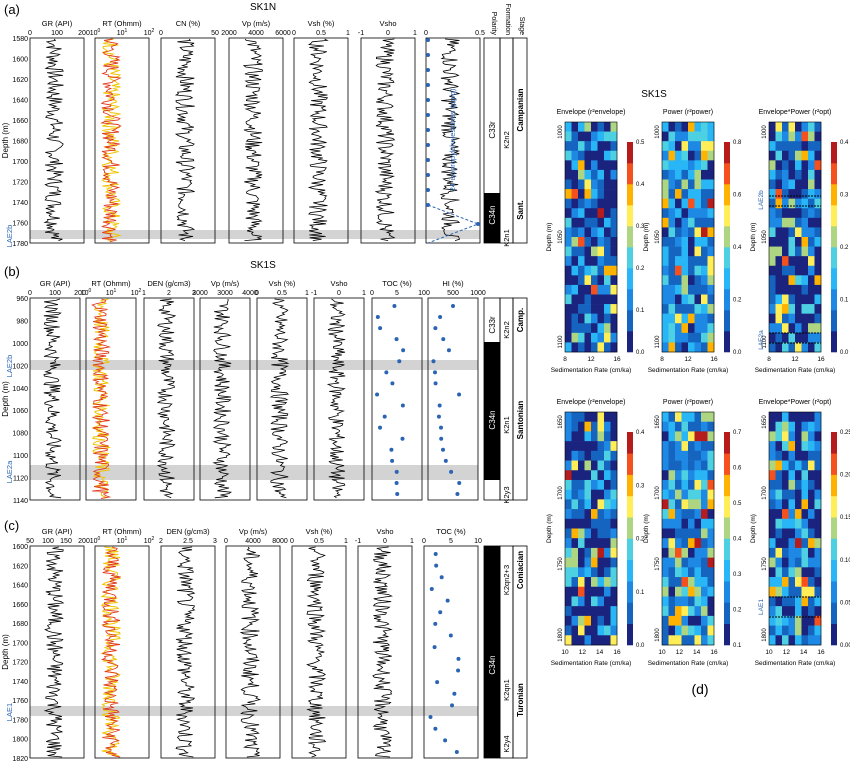  I want to click on formation-label: K2n2, so click(506, 330).